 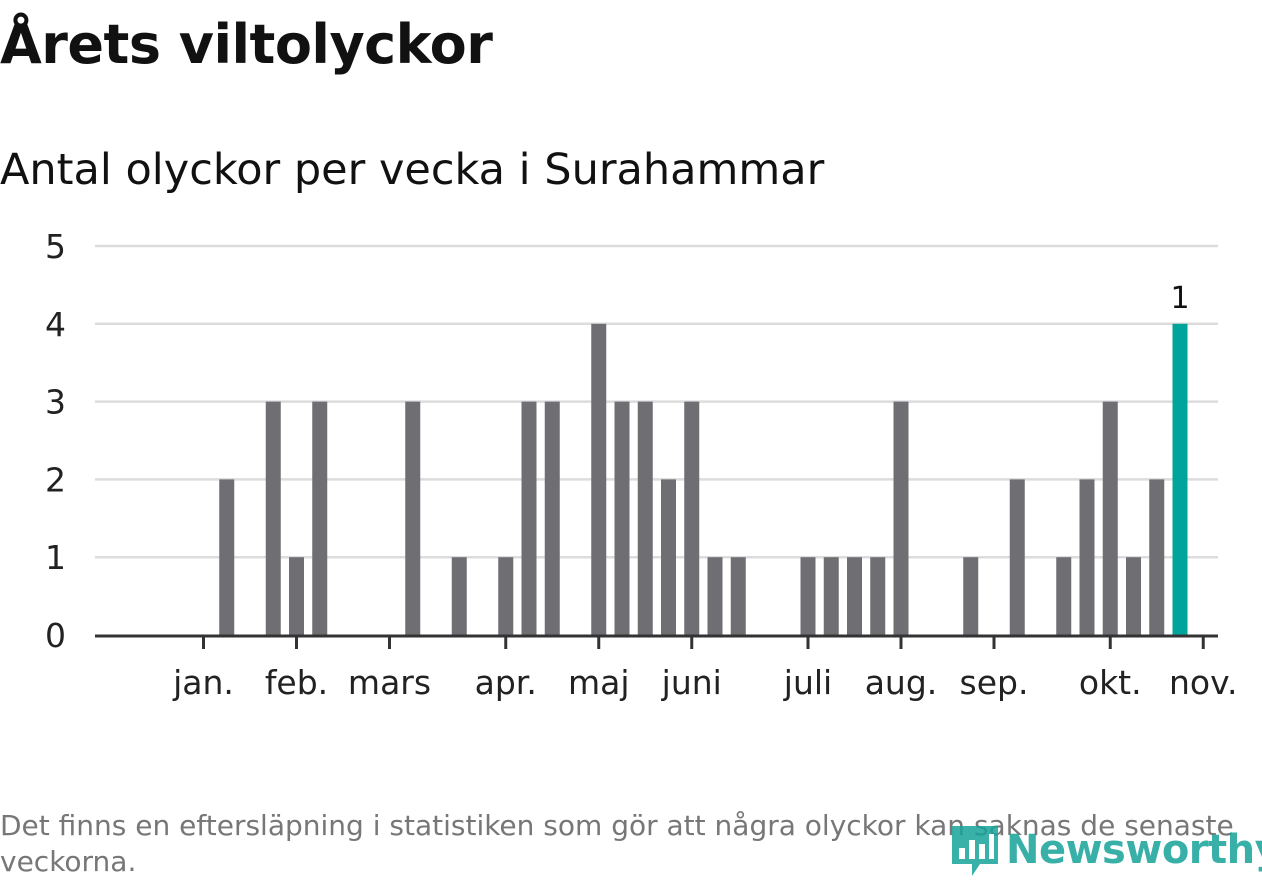 I want to click on logo-text: Newsworthy, so click(x=1134, y=850).